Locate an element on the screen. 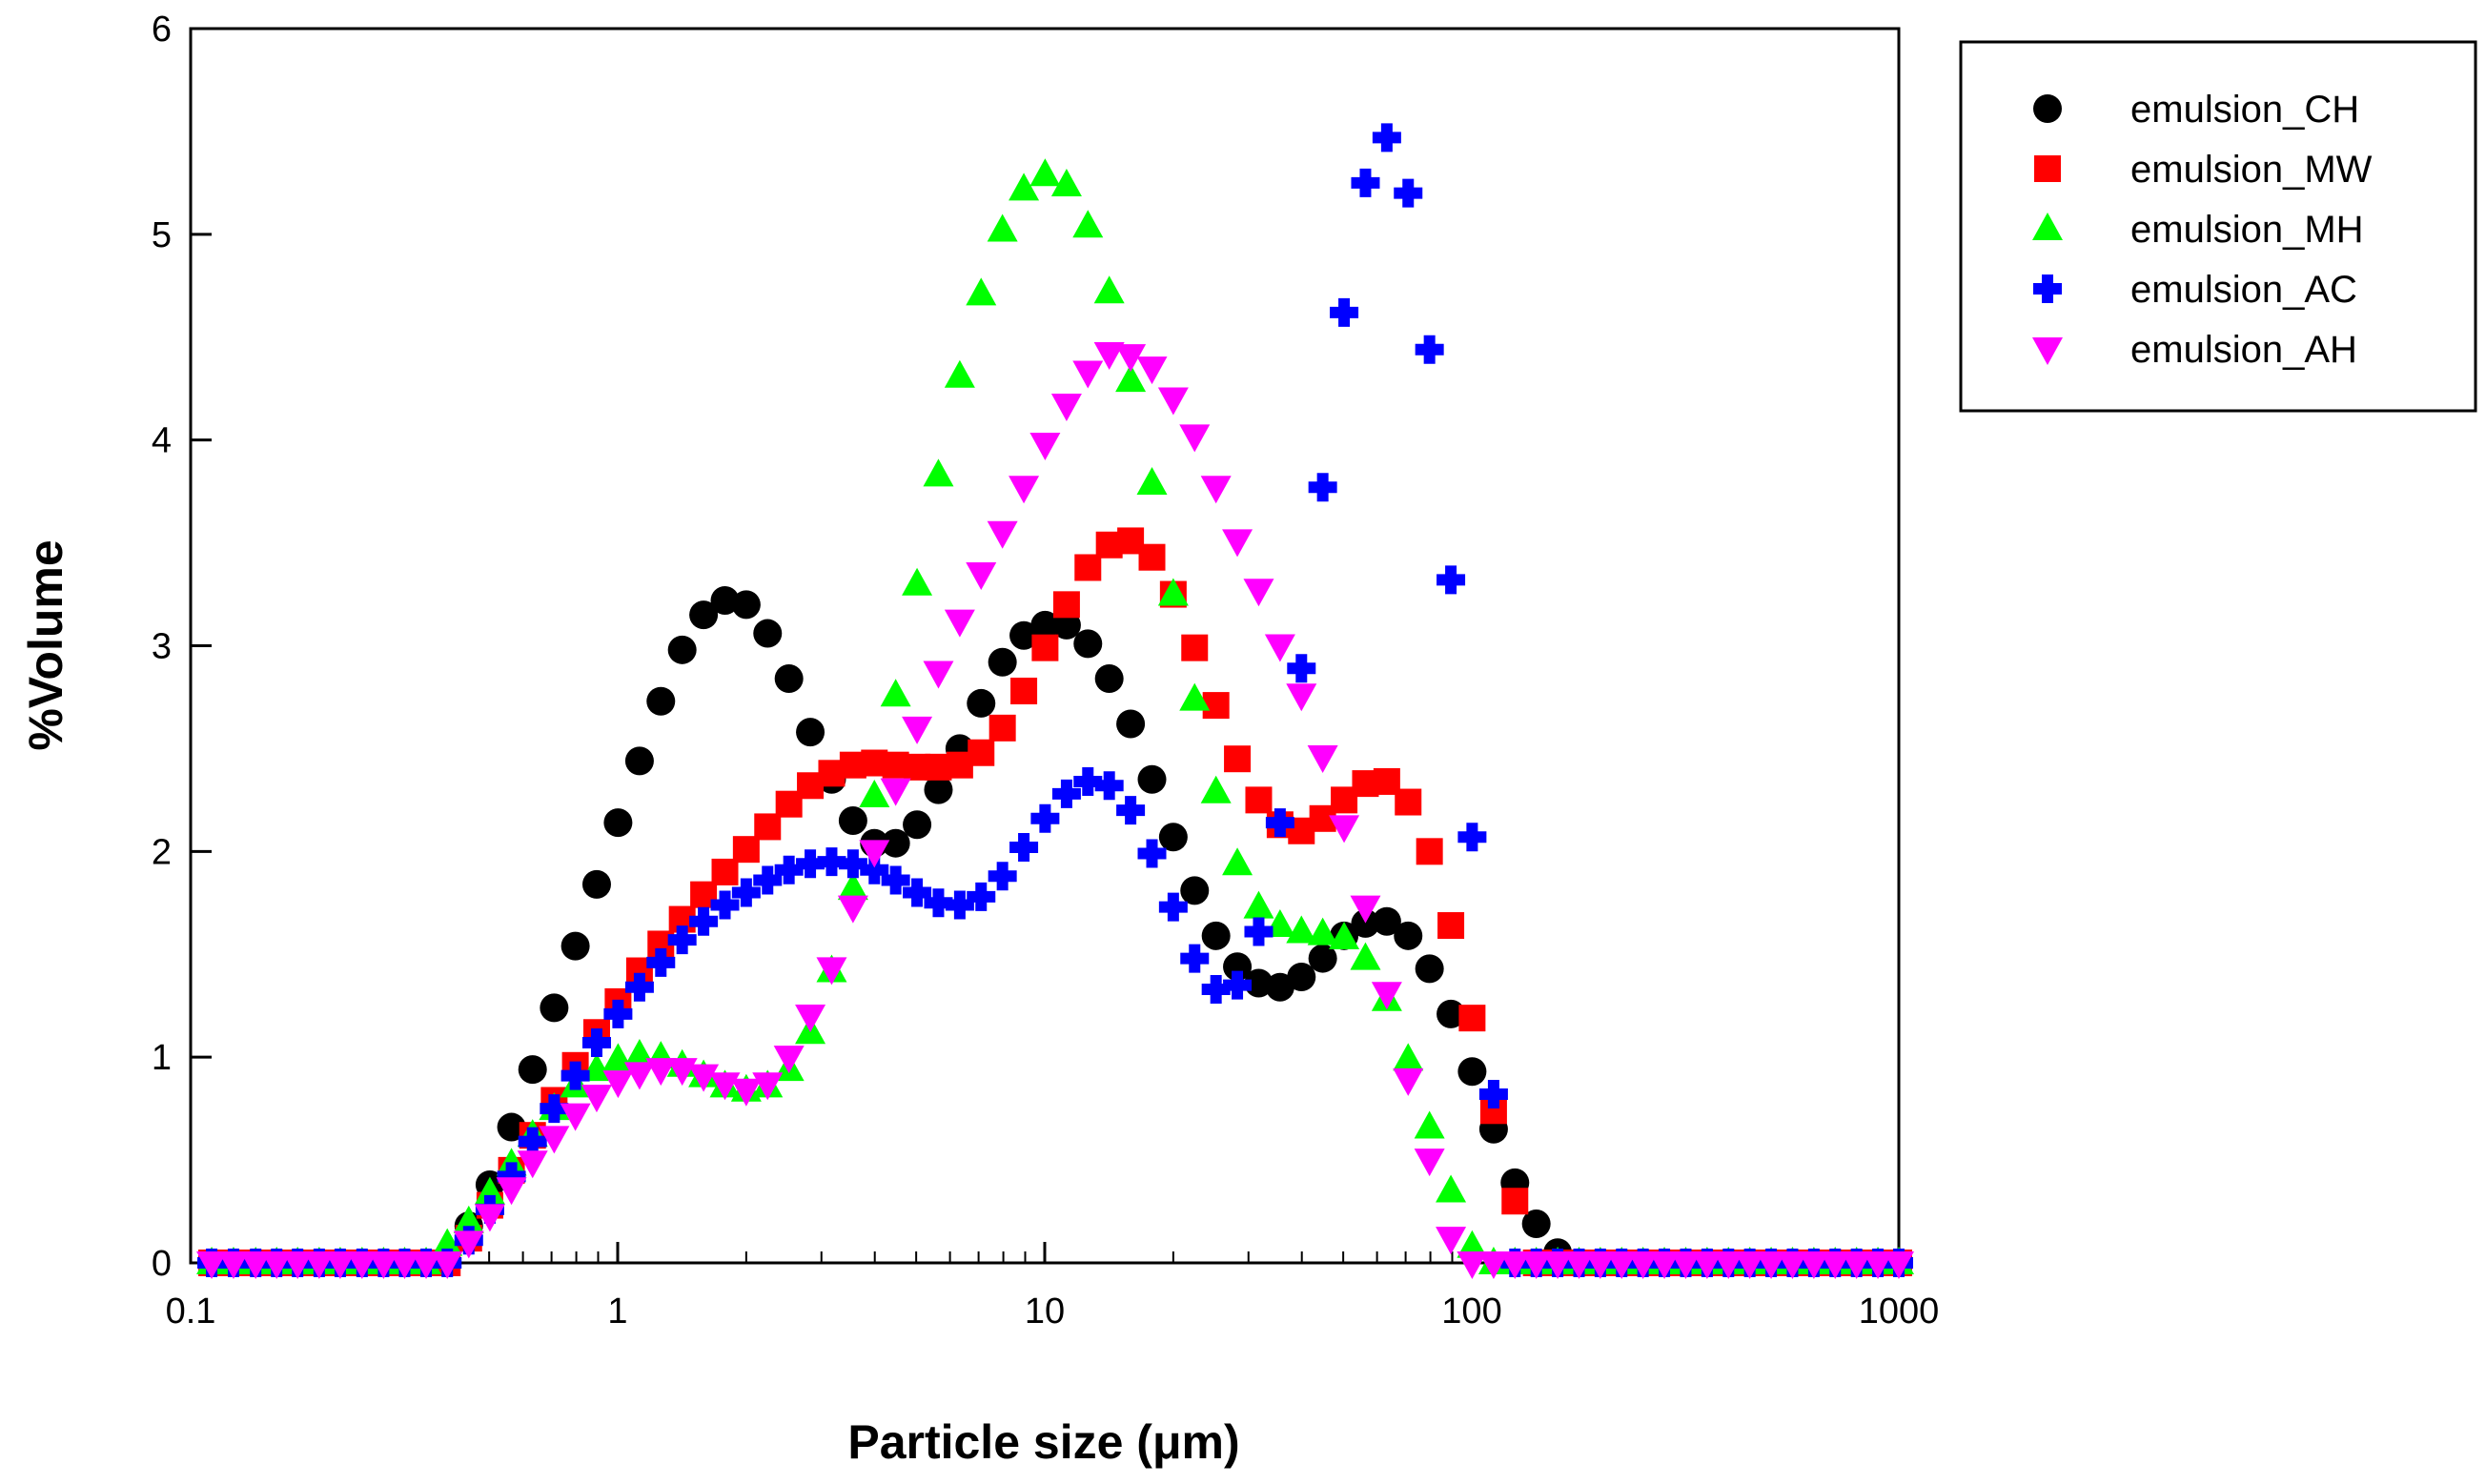 Image resolution: width=2486 pixels, height=1484 pixels. y-tick-label: 4 is located at coordinates (162, 441).